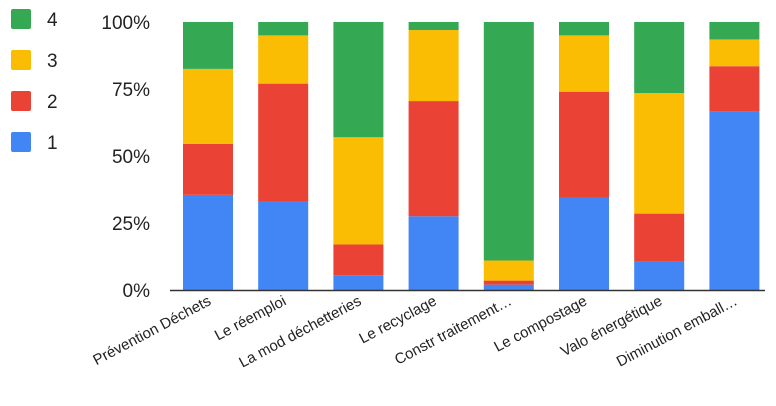 This screenshot has height=406, width=776. I want to click on legend-item-3: 3, so click(34, 61).